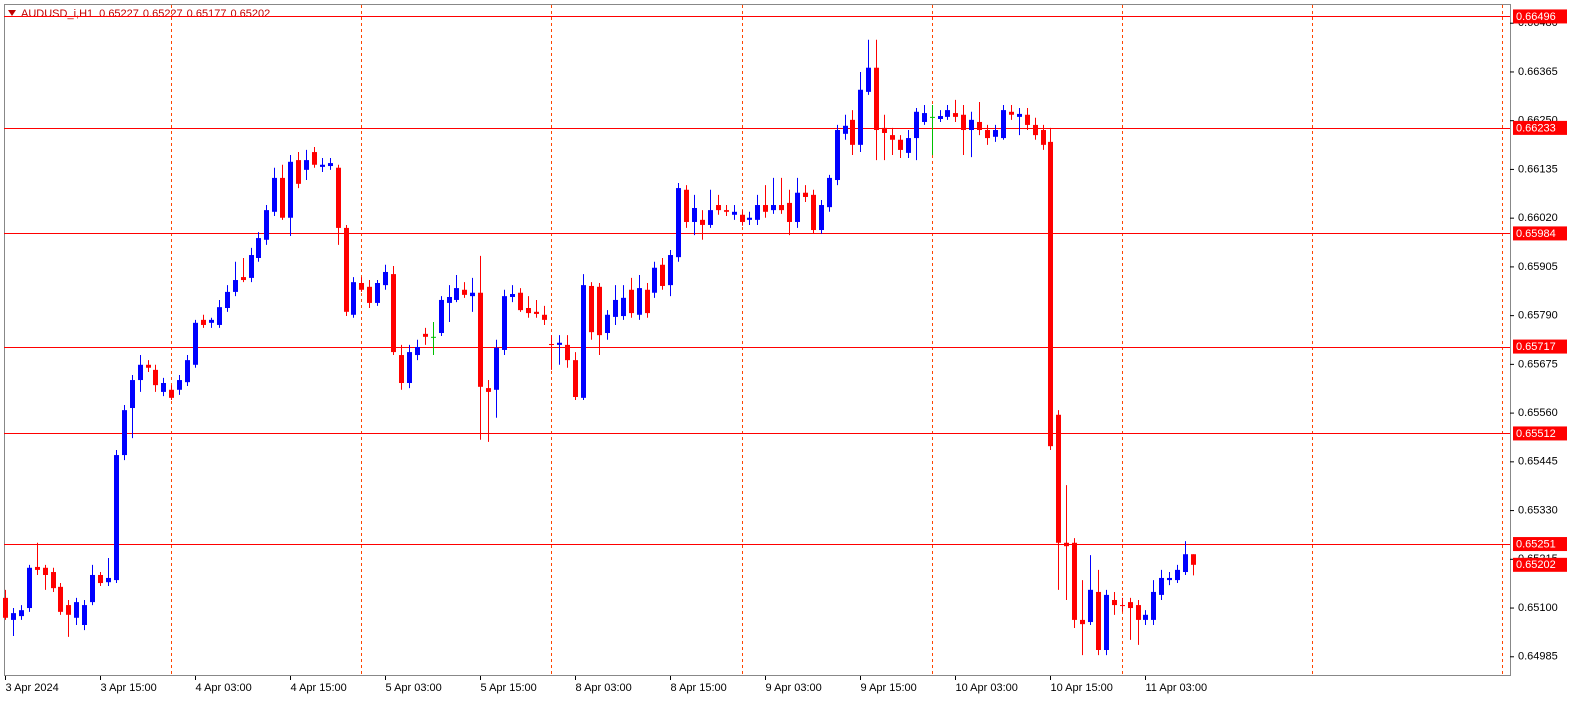  I want to click on y-tick-label: 0.64985, so click(1538, 657).